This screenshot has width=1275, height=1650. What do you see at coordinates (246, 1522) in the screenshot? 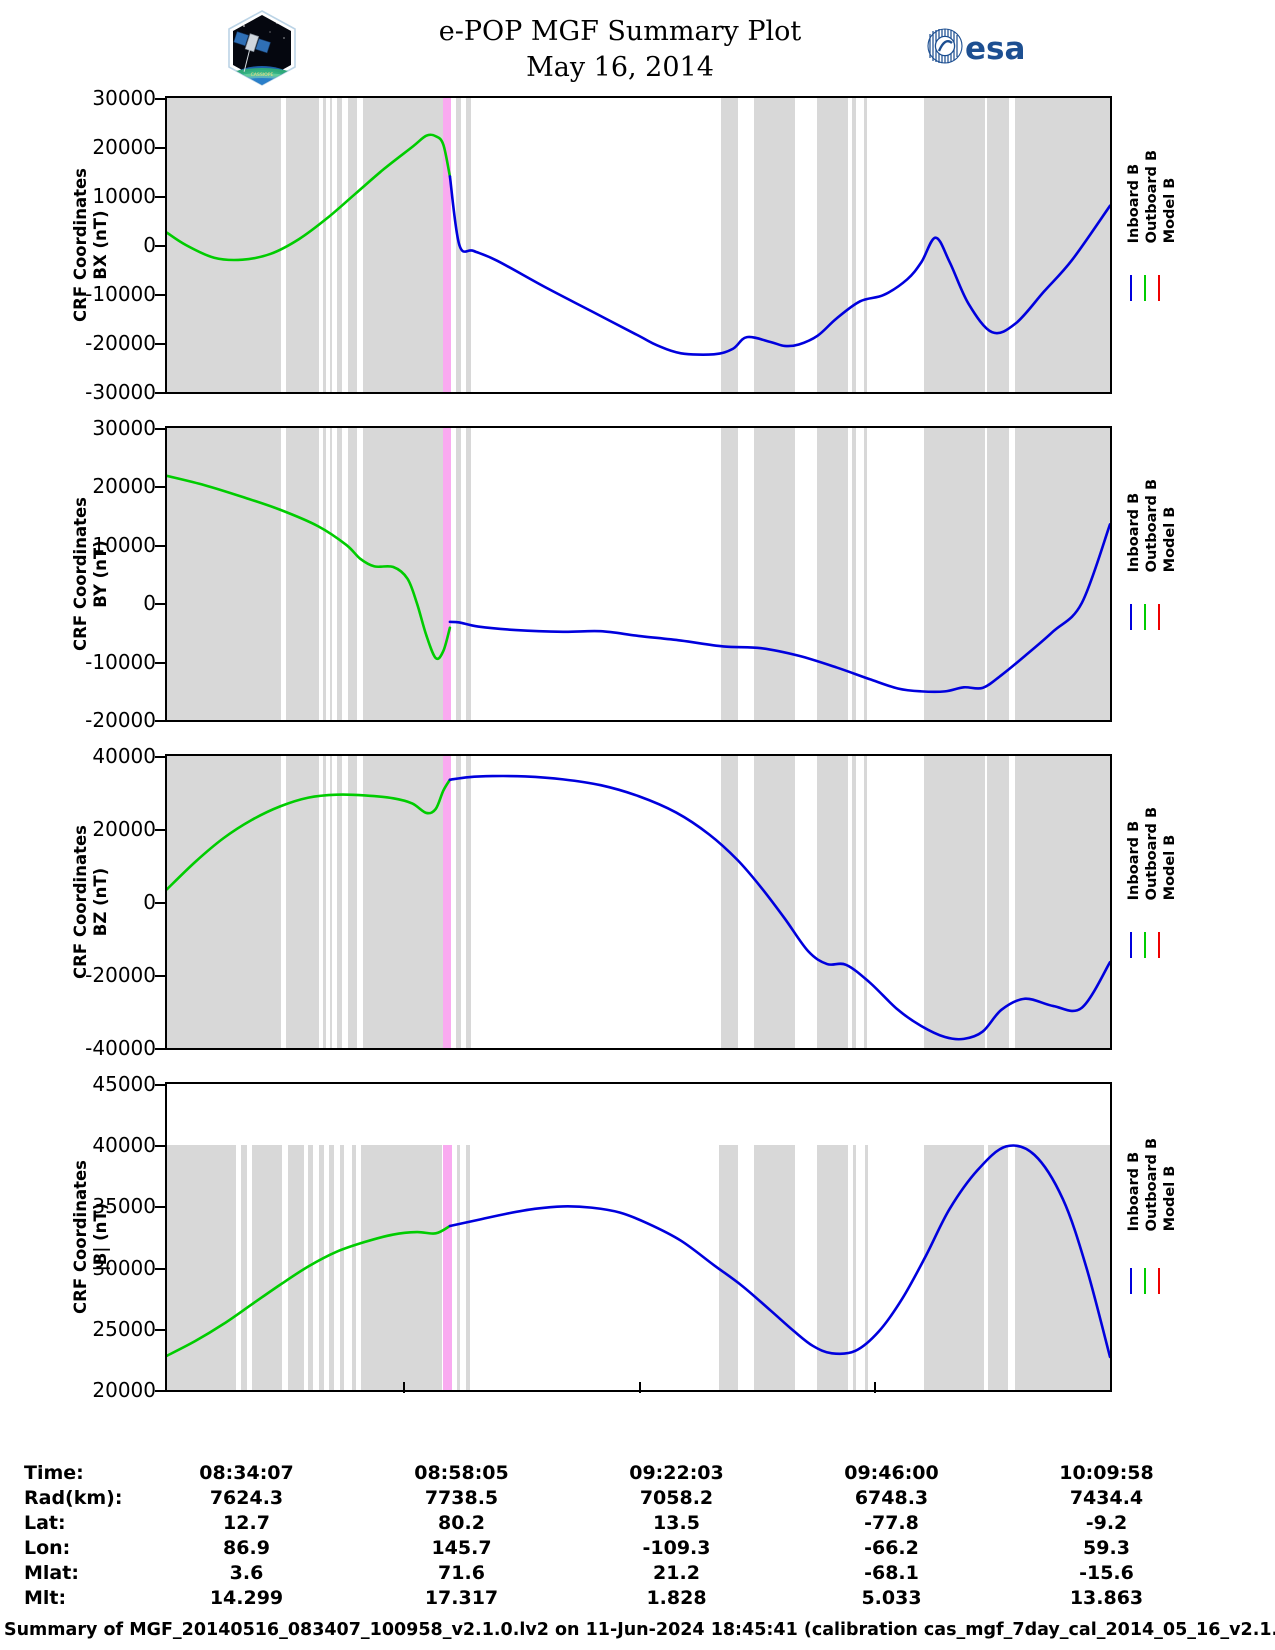
I see `row-value: 12.7` at bounding box center [246, 1522].